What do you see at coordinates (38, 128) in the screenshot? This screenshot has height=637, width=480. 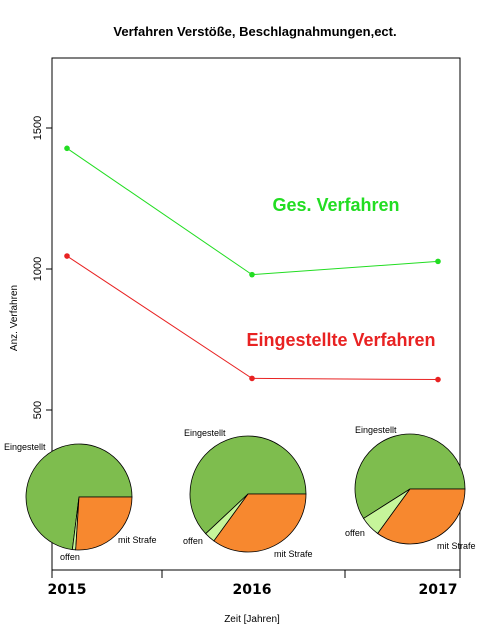 I see `y-tick-label: 1500` at bounding box center [38, 128].